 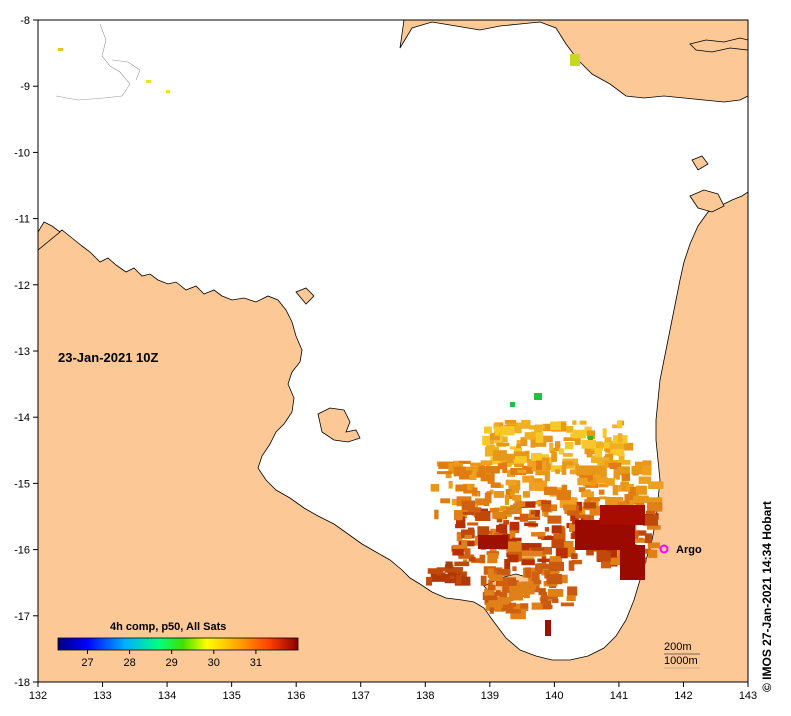 What do you see at coordinates (681, 661) in the screenshot?
I see `depth-1000m: 1000m` at bounding box center [681, 661].